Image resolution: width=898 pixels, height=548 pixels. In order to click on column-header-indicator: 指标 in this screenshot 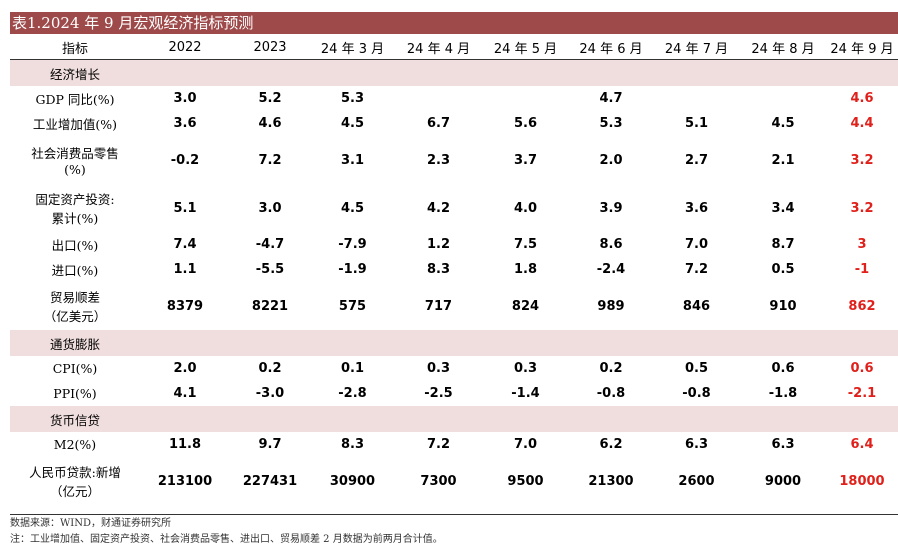, I will do `click(74, 49)`.